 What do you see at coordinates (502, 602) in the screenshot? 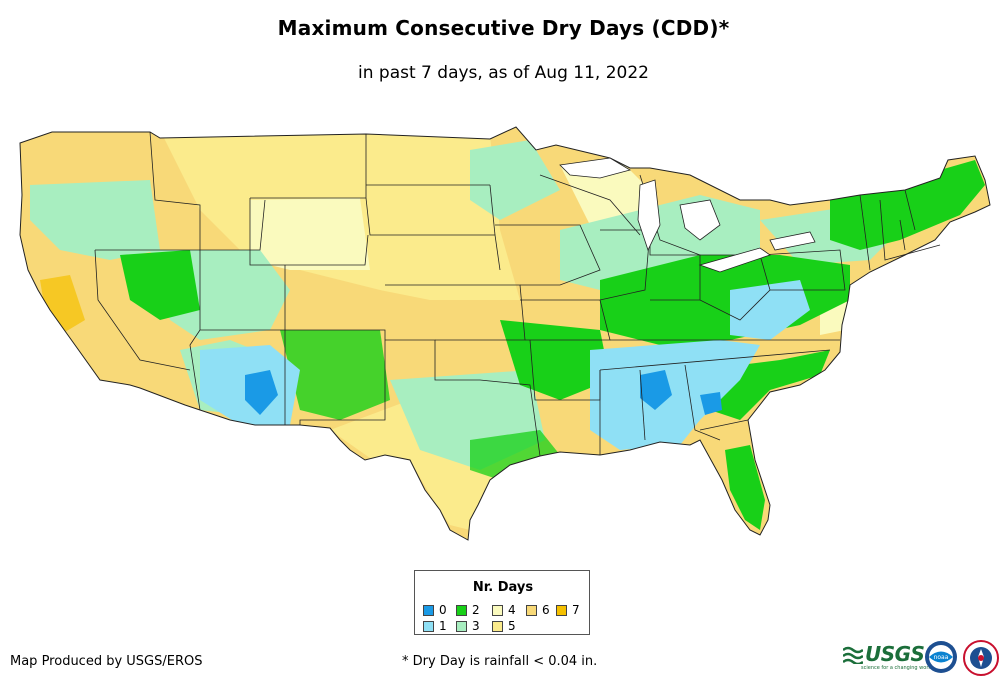
I see `legend: Nr. Days 0 1 2 3 4 5 6 7` at bounding box center [502, 602].